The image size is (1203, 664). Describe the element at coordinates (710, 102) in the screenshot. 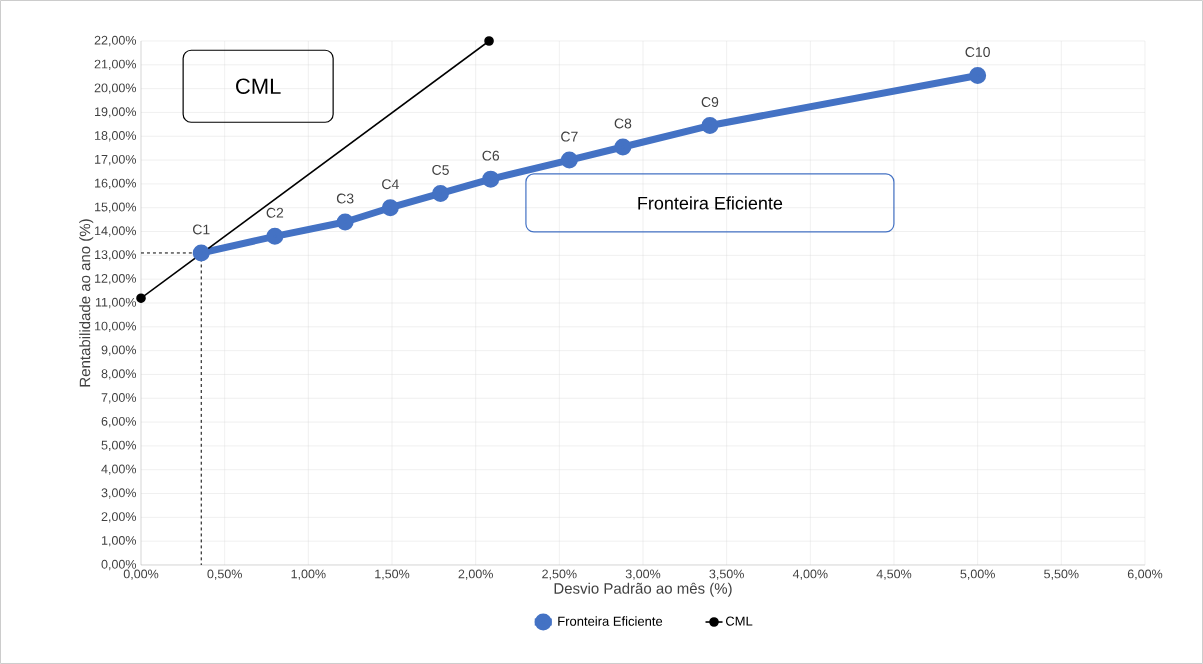

I see `data-label: C9` at that location.